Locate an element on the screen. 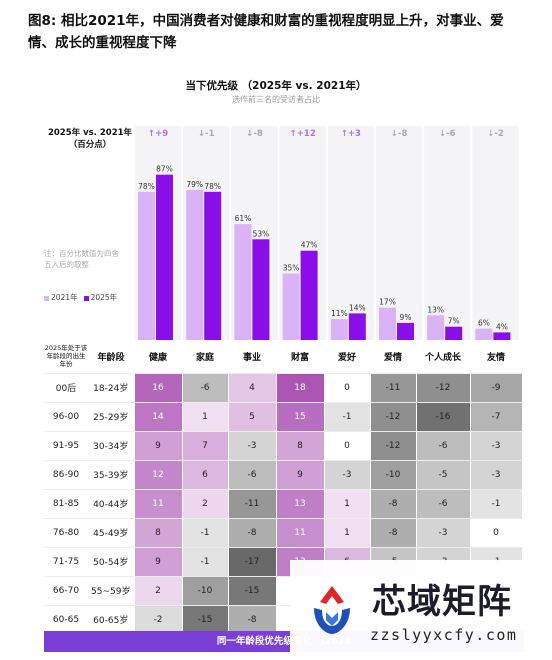 This screenshot has width=552, height=660. table-row: 00后 18-24岁 16 -6 4 18 0 -11 -12 -9 is located at coordinates (283, 388).